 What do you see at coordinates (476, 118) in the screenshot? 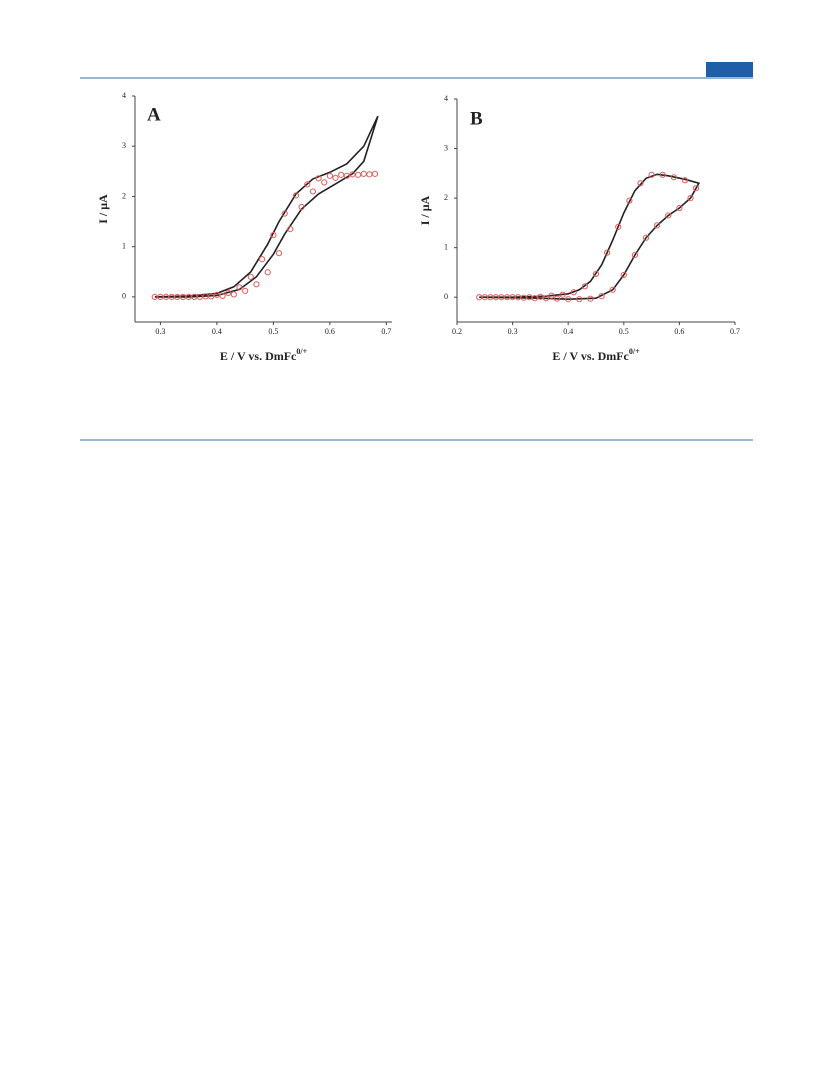
I see `panel-title: B` at bounding box center [476, 118].